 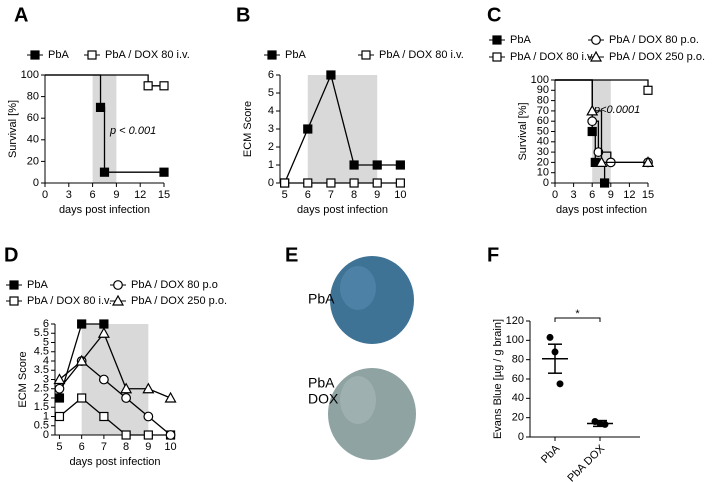 What do you see at coordinates (46, 416) in the screenshot?
I see `y-tick-label: 1` at bounding box center [46, 416].